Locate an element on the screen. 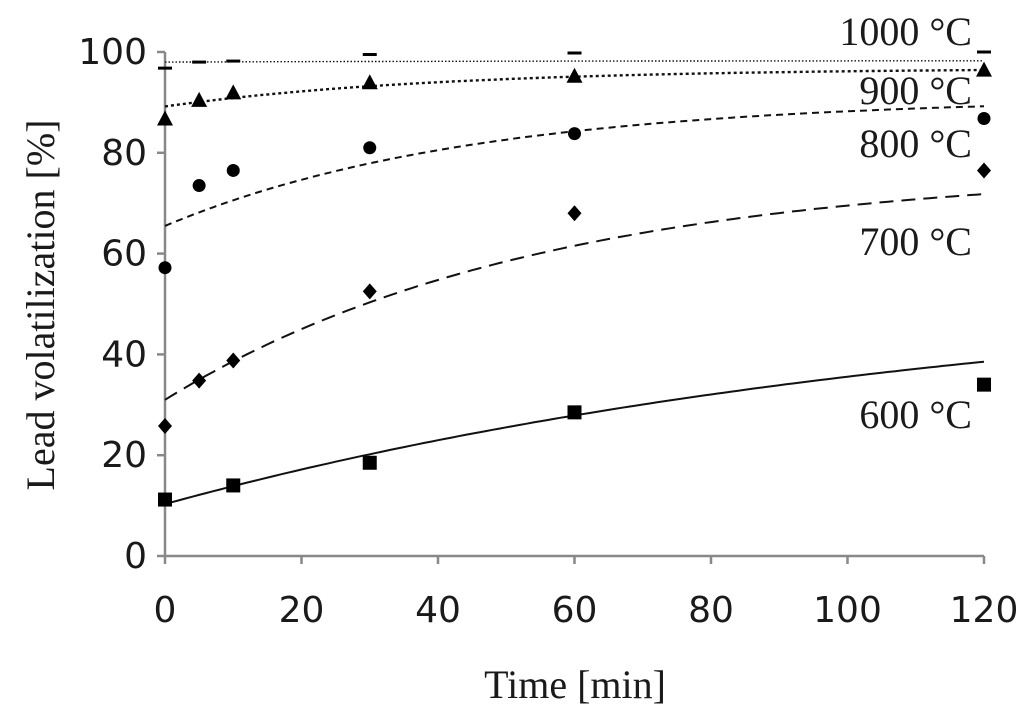 The width and height of the screenshot is (1024, 726). y-tick-label: 40 is located at coordinates (124, 354).